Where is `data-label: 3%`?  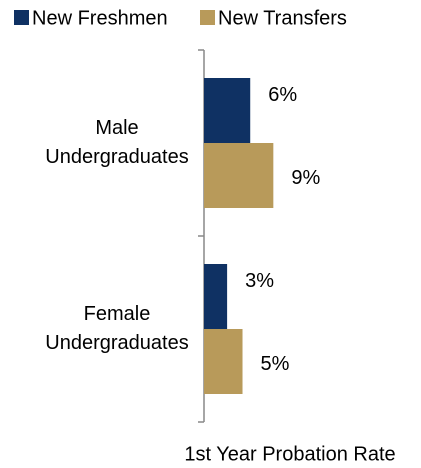 data-label: 3% is located at coordinates (259, 281).